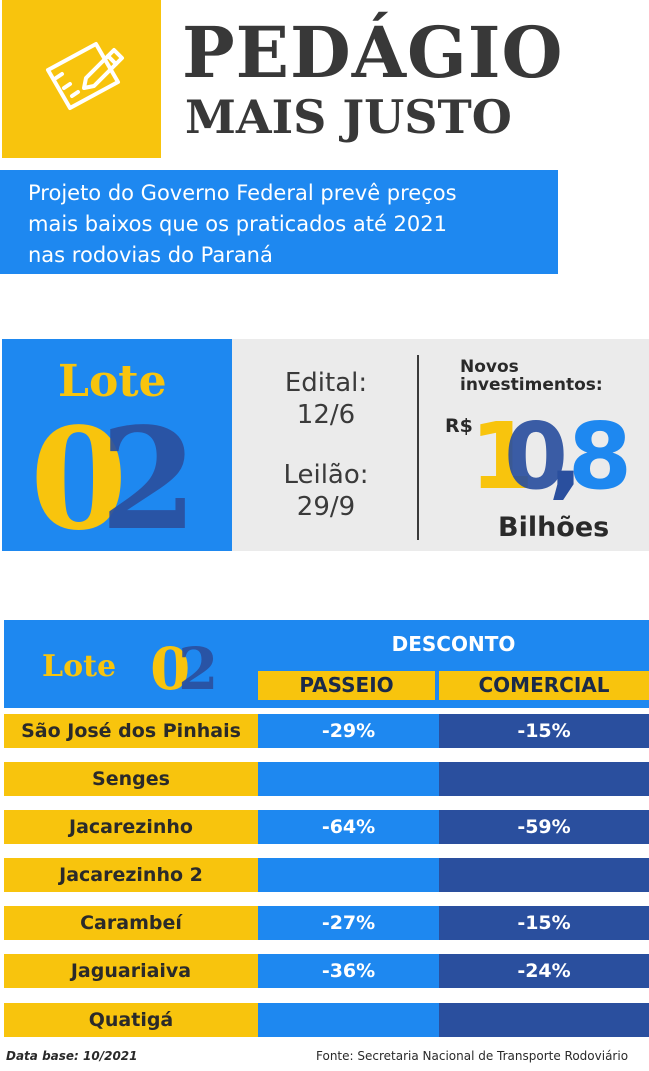  I want to click on row-comercial: -24%, so click(544, 971).